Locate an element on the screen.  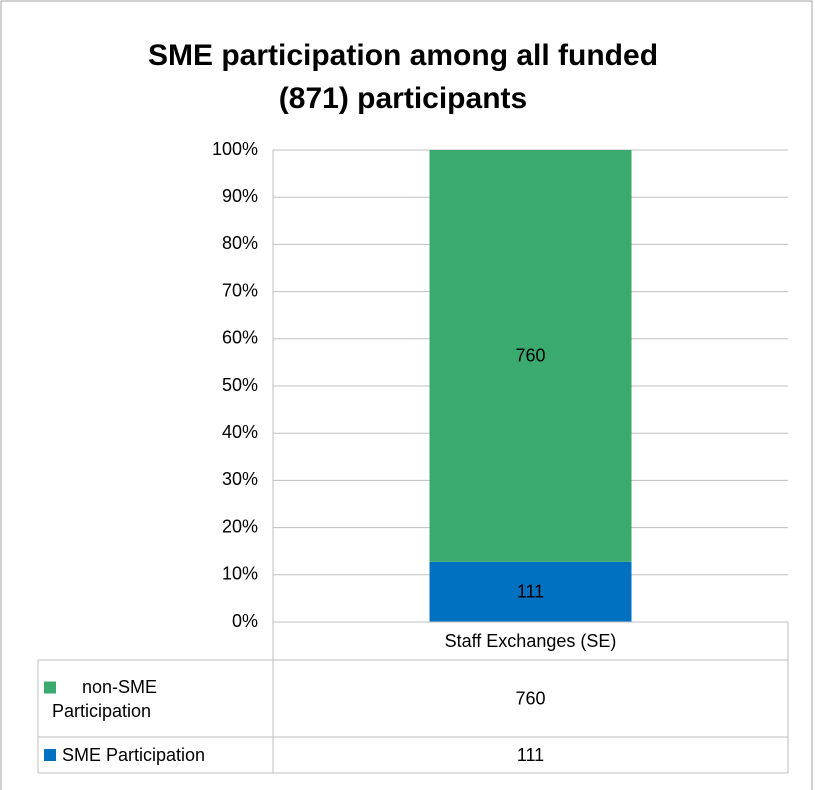
data-label: 111 is located at coordinates (530, 592).